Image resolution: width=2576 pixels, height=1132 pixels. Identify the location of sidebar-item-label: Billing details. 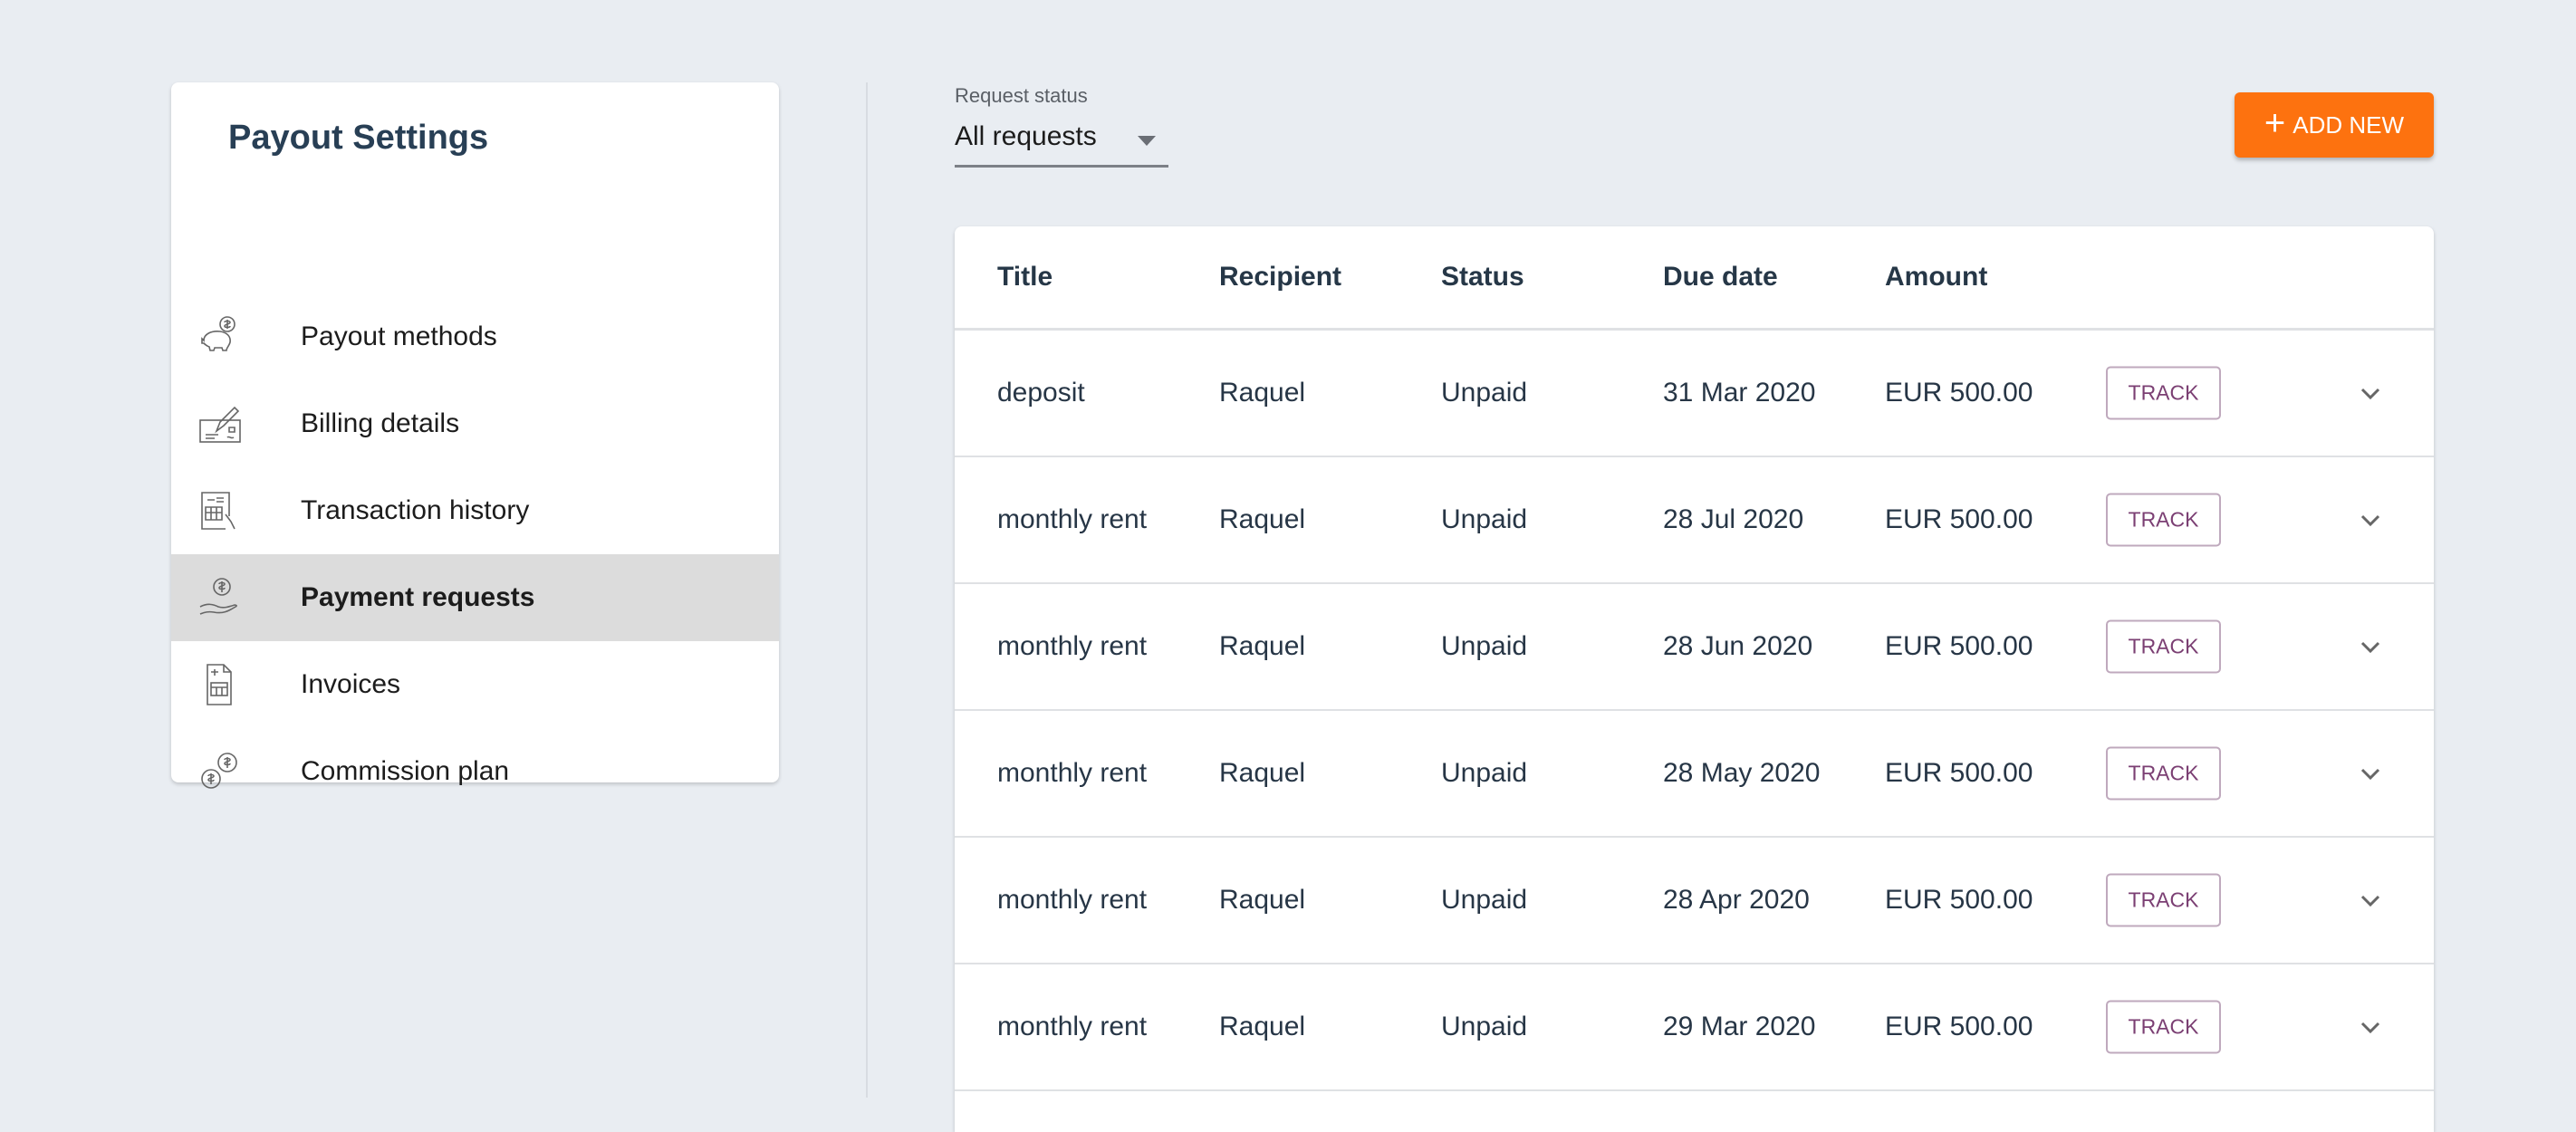
(380, 423).